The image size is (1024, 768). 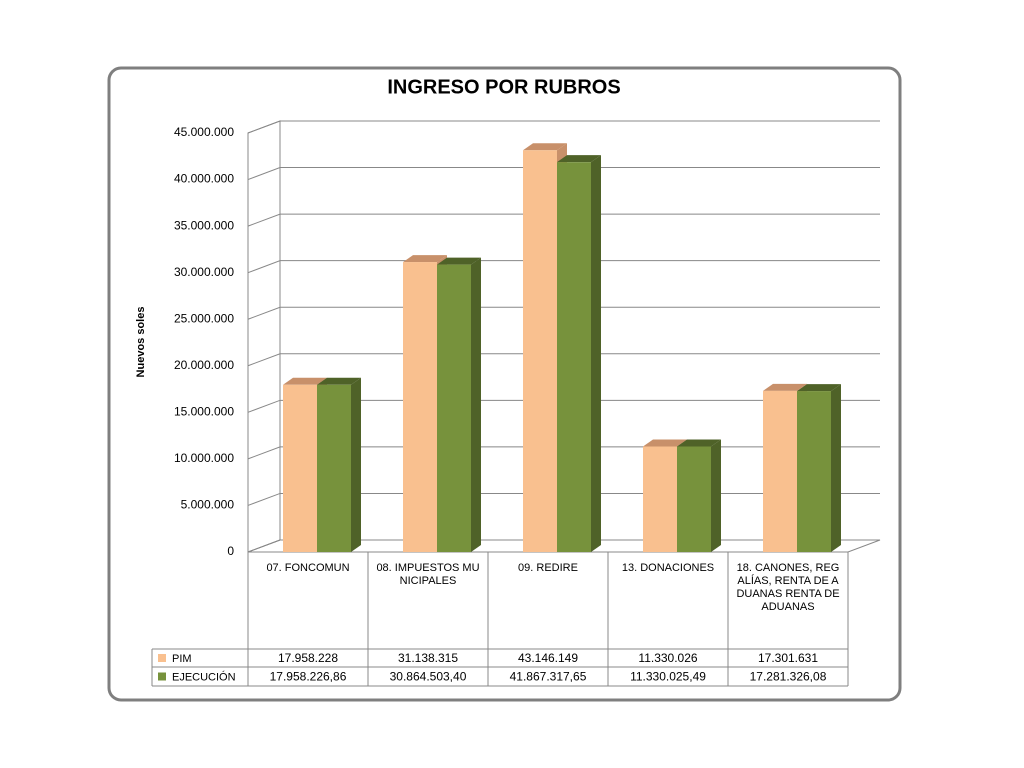 What do you see at coordinates (548, 658) in the screenshot?
I see `table-value: 43.146.149` at bounding box center [548, 658].